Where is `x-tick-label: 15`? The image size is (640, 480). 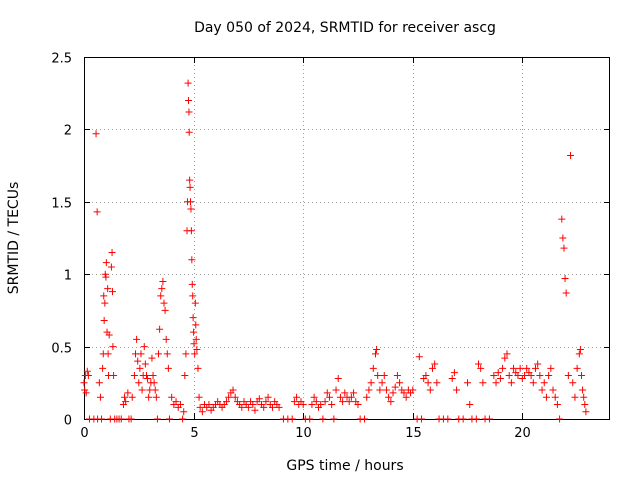 x-tick-label: 15 is located at coordinates (413, 433).